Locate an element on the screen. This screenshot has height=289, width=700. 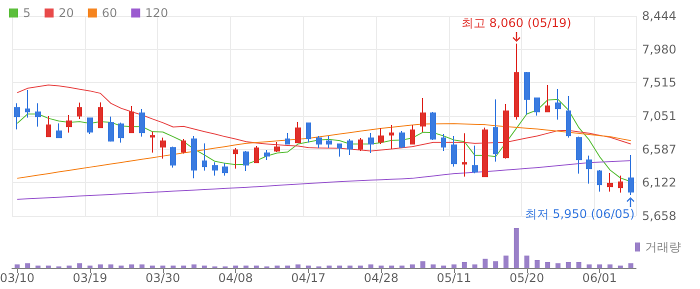
x-tick-label: 04/28 is located at coordinates (381, 278).